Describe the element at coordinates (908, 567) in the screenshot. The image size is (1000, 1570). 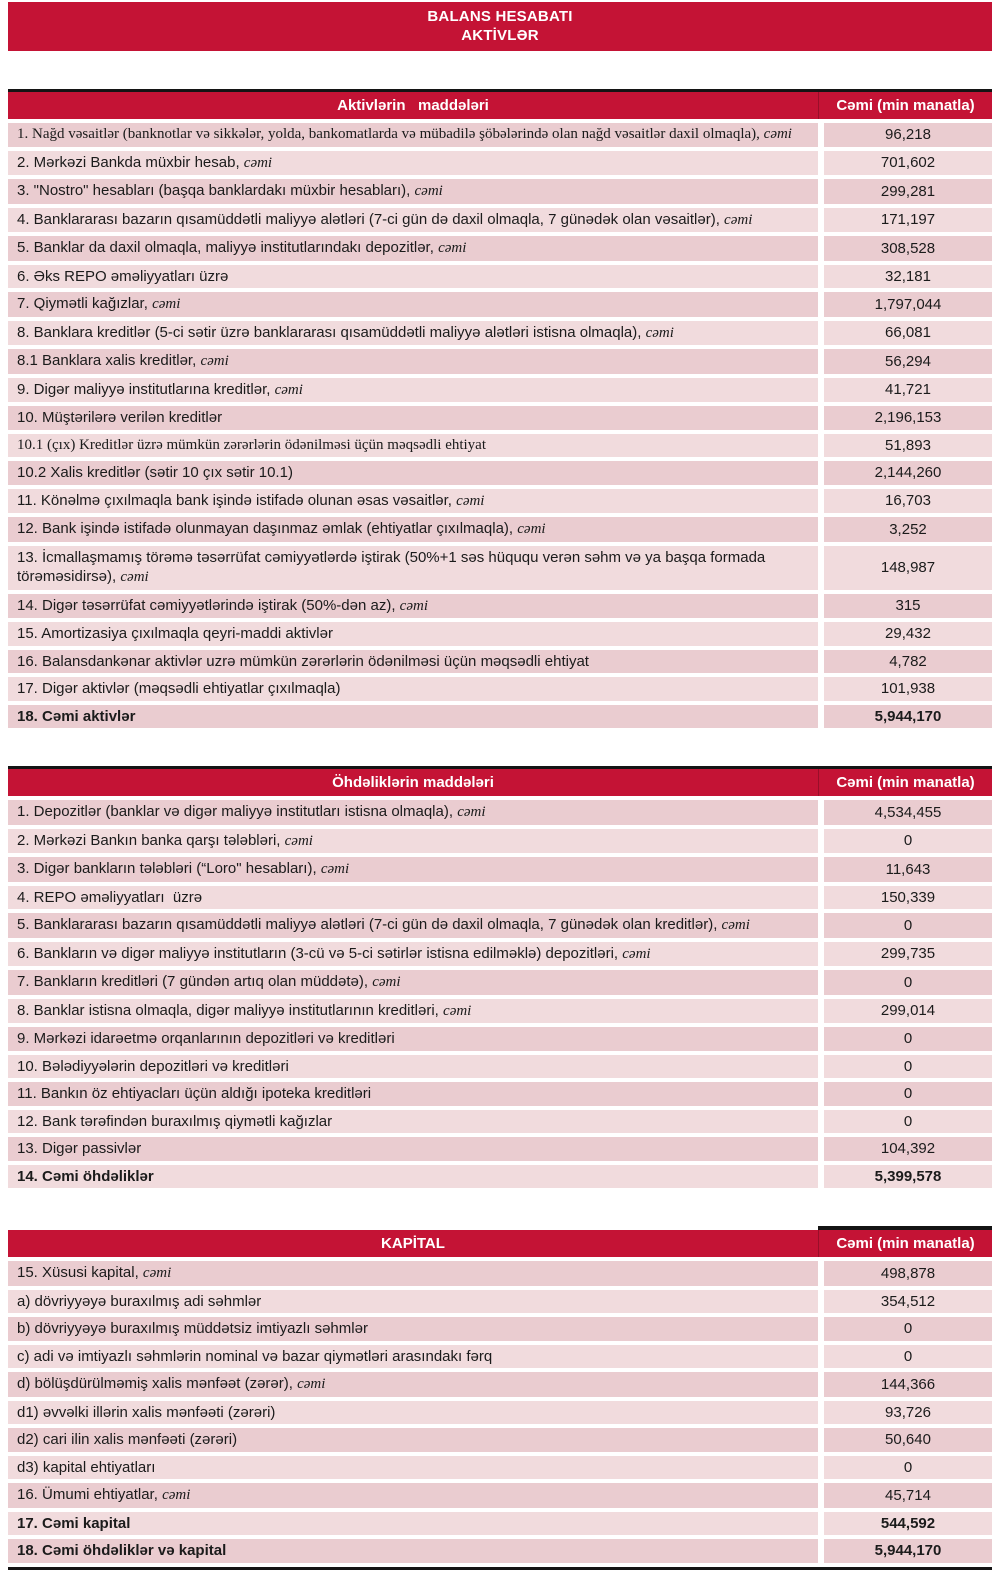
I see `row-value: 148,987` at that location.